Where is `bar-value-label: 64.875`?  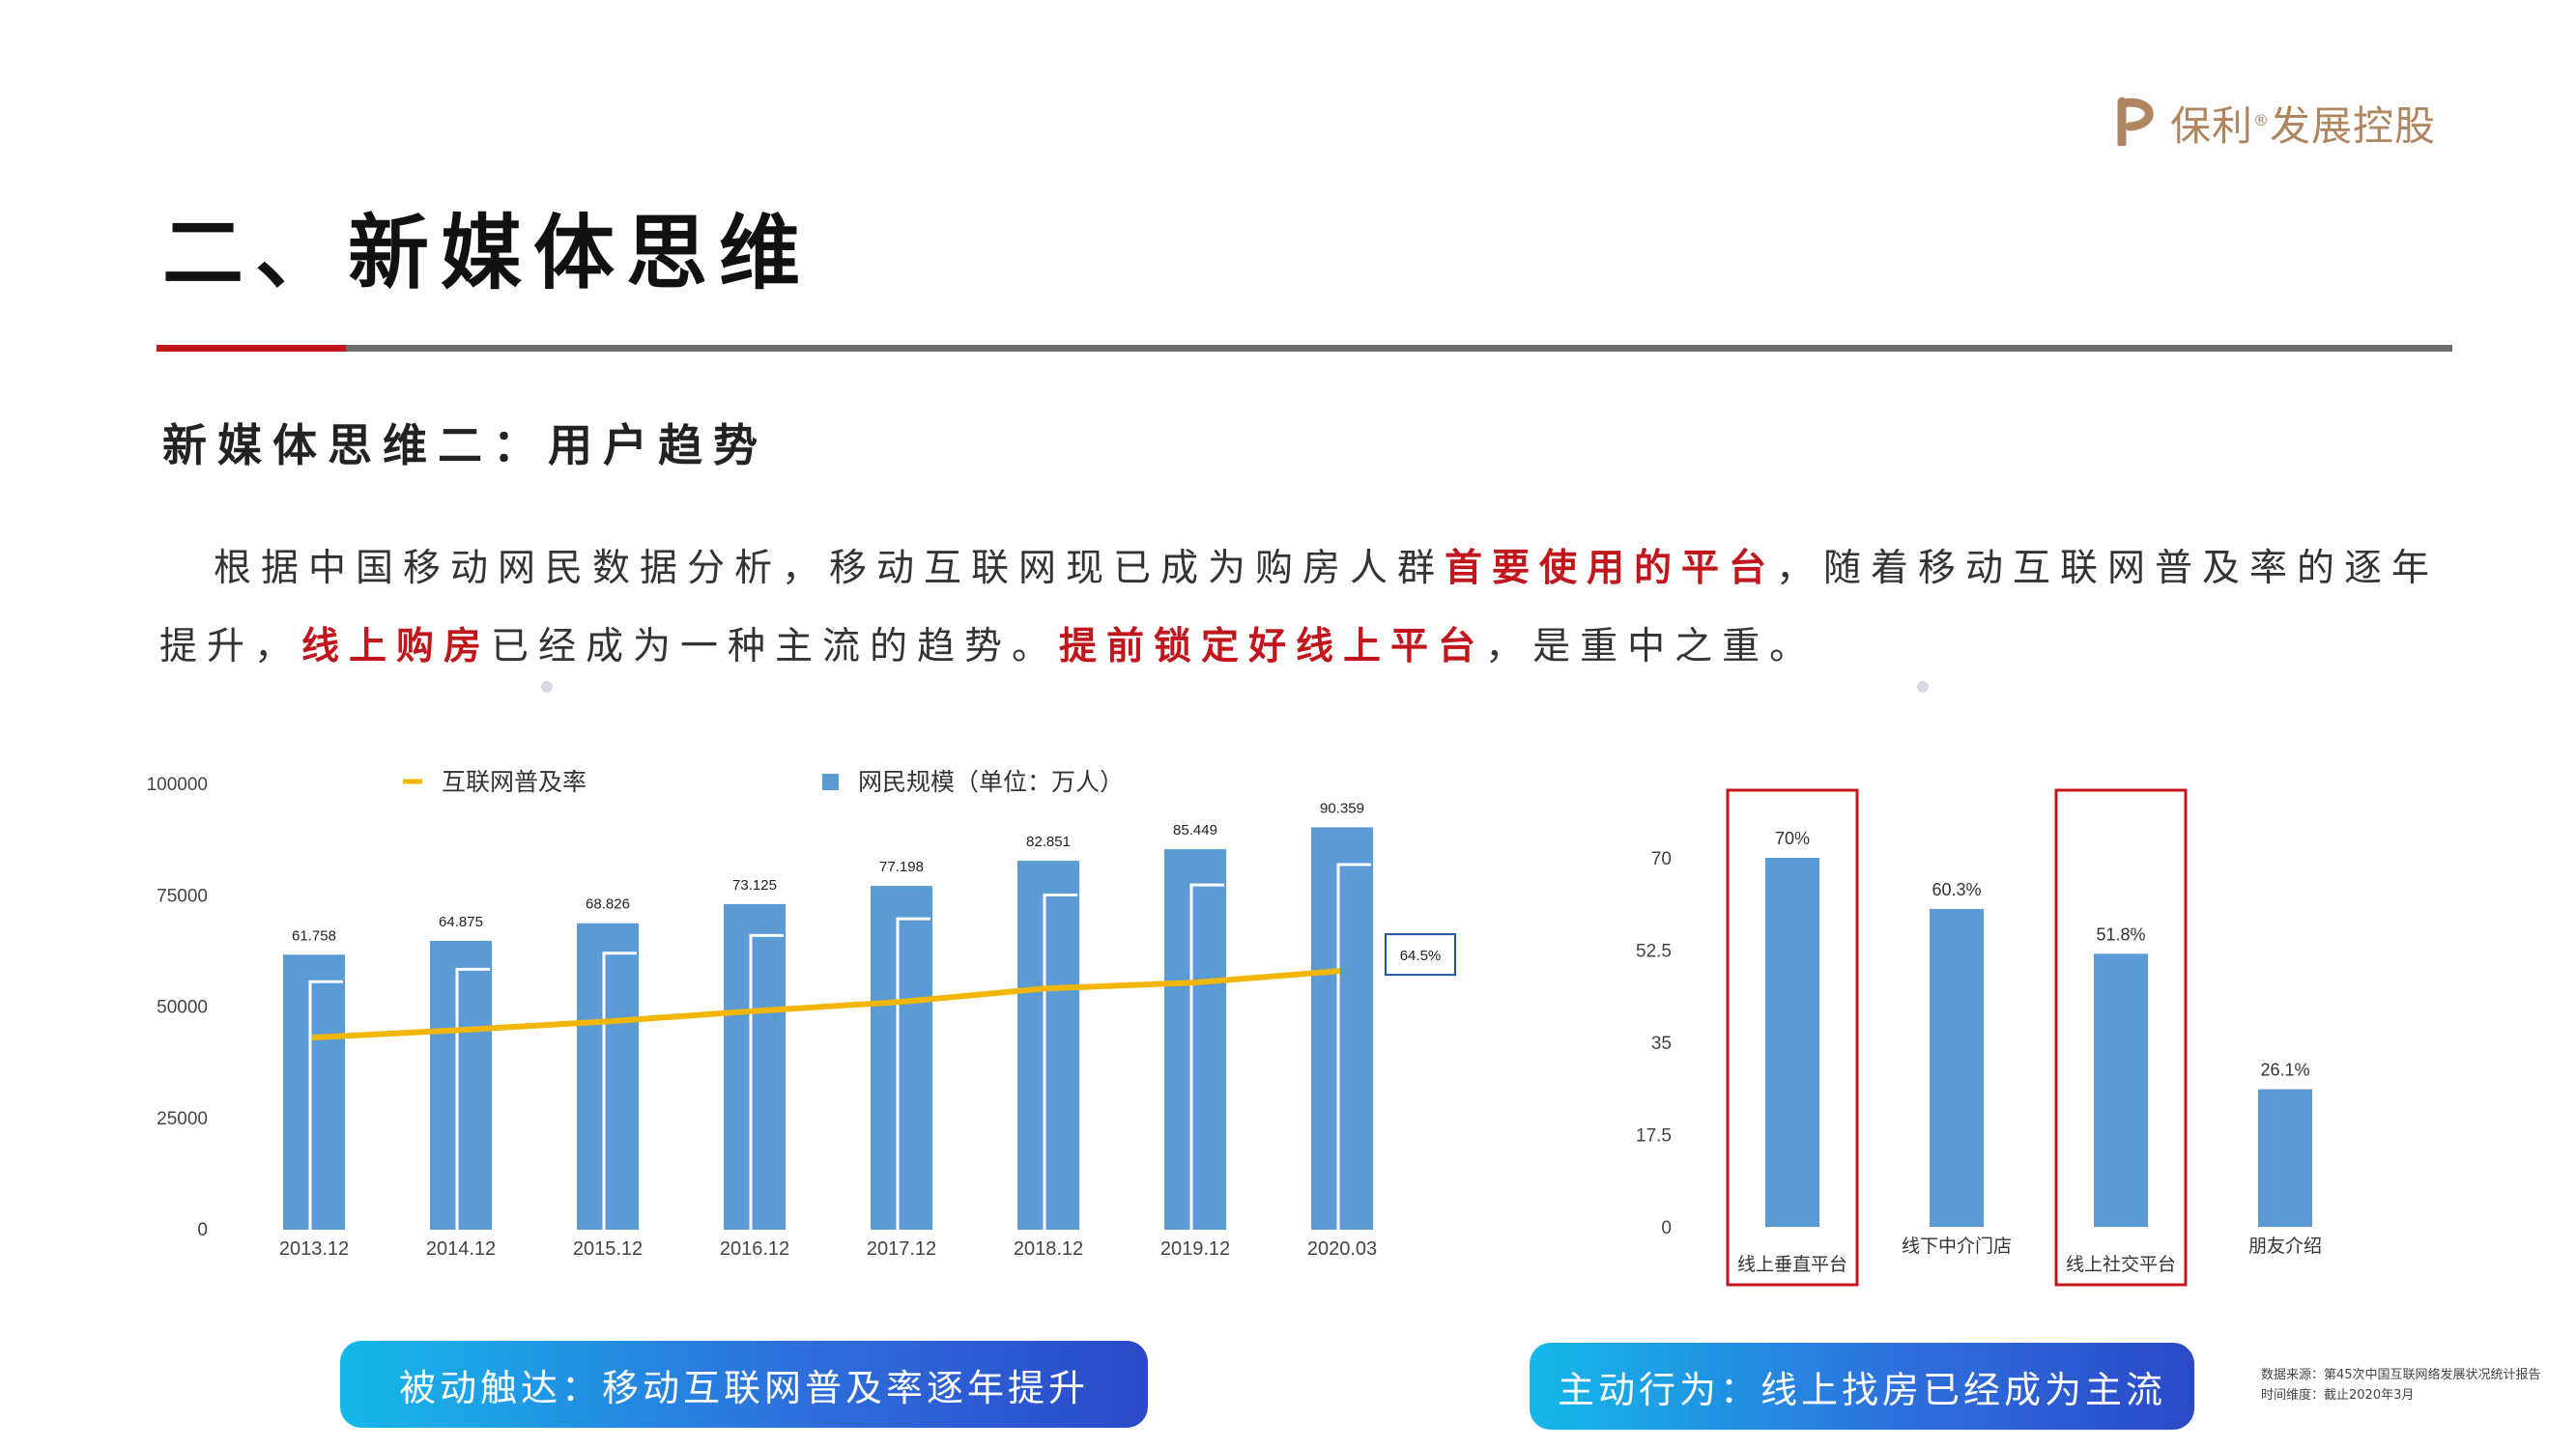 bar-value-label: 64.875 is located at coordinates (461, 922).